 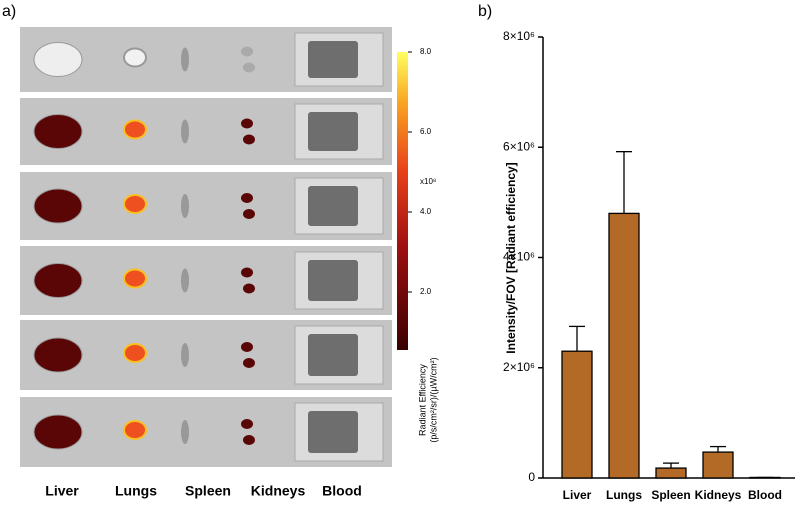 I want to click on organ-label: Kidneys, so click(x=278, y=491).